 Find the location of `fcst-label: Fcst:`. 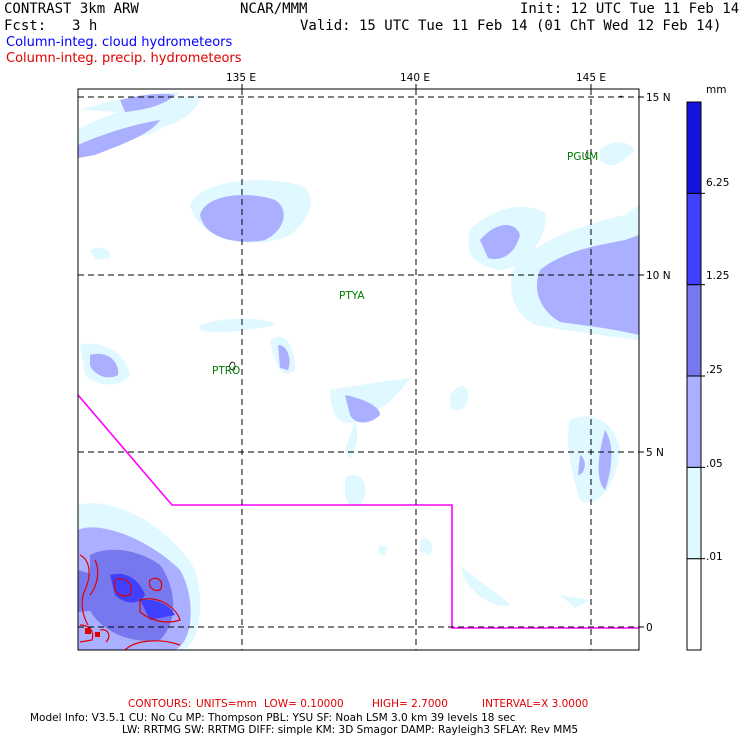

fcst-label: Fcst: is located at coordinates (25, 26).